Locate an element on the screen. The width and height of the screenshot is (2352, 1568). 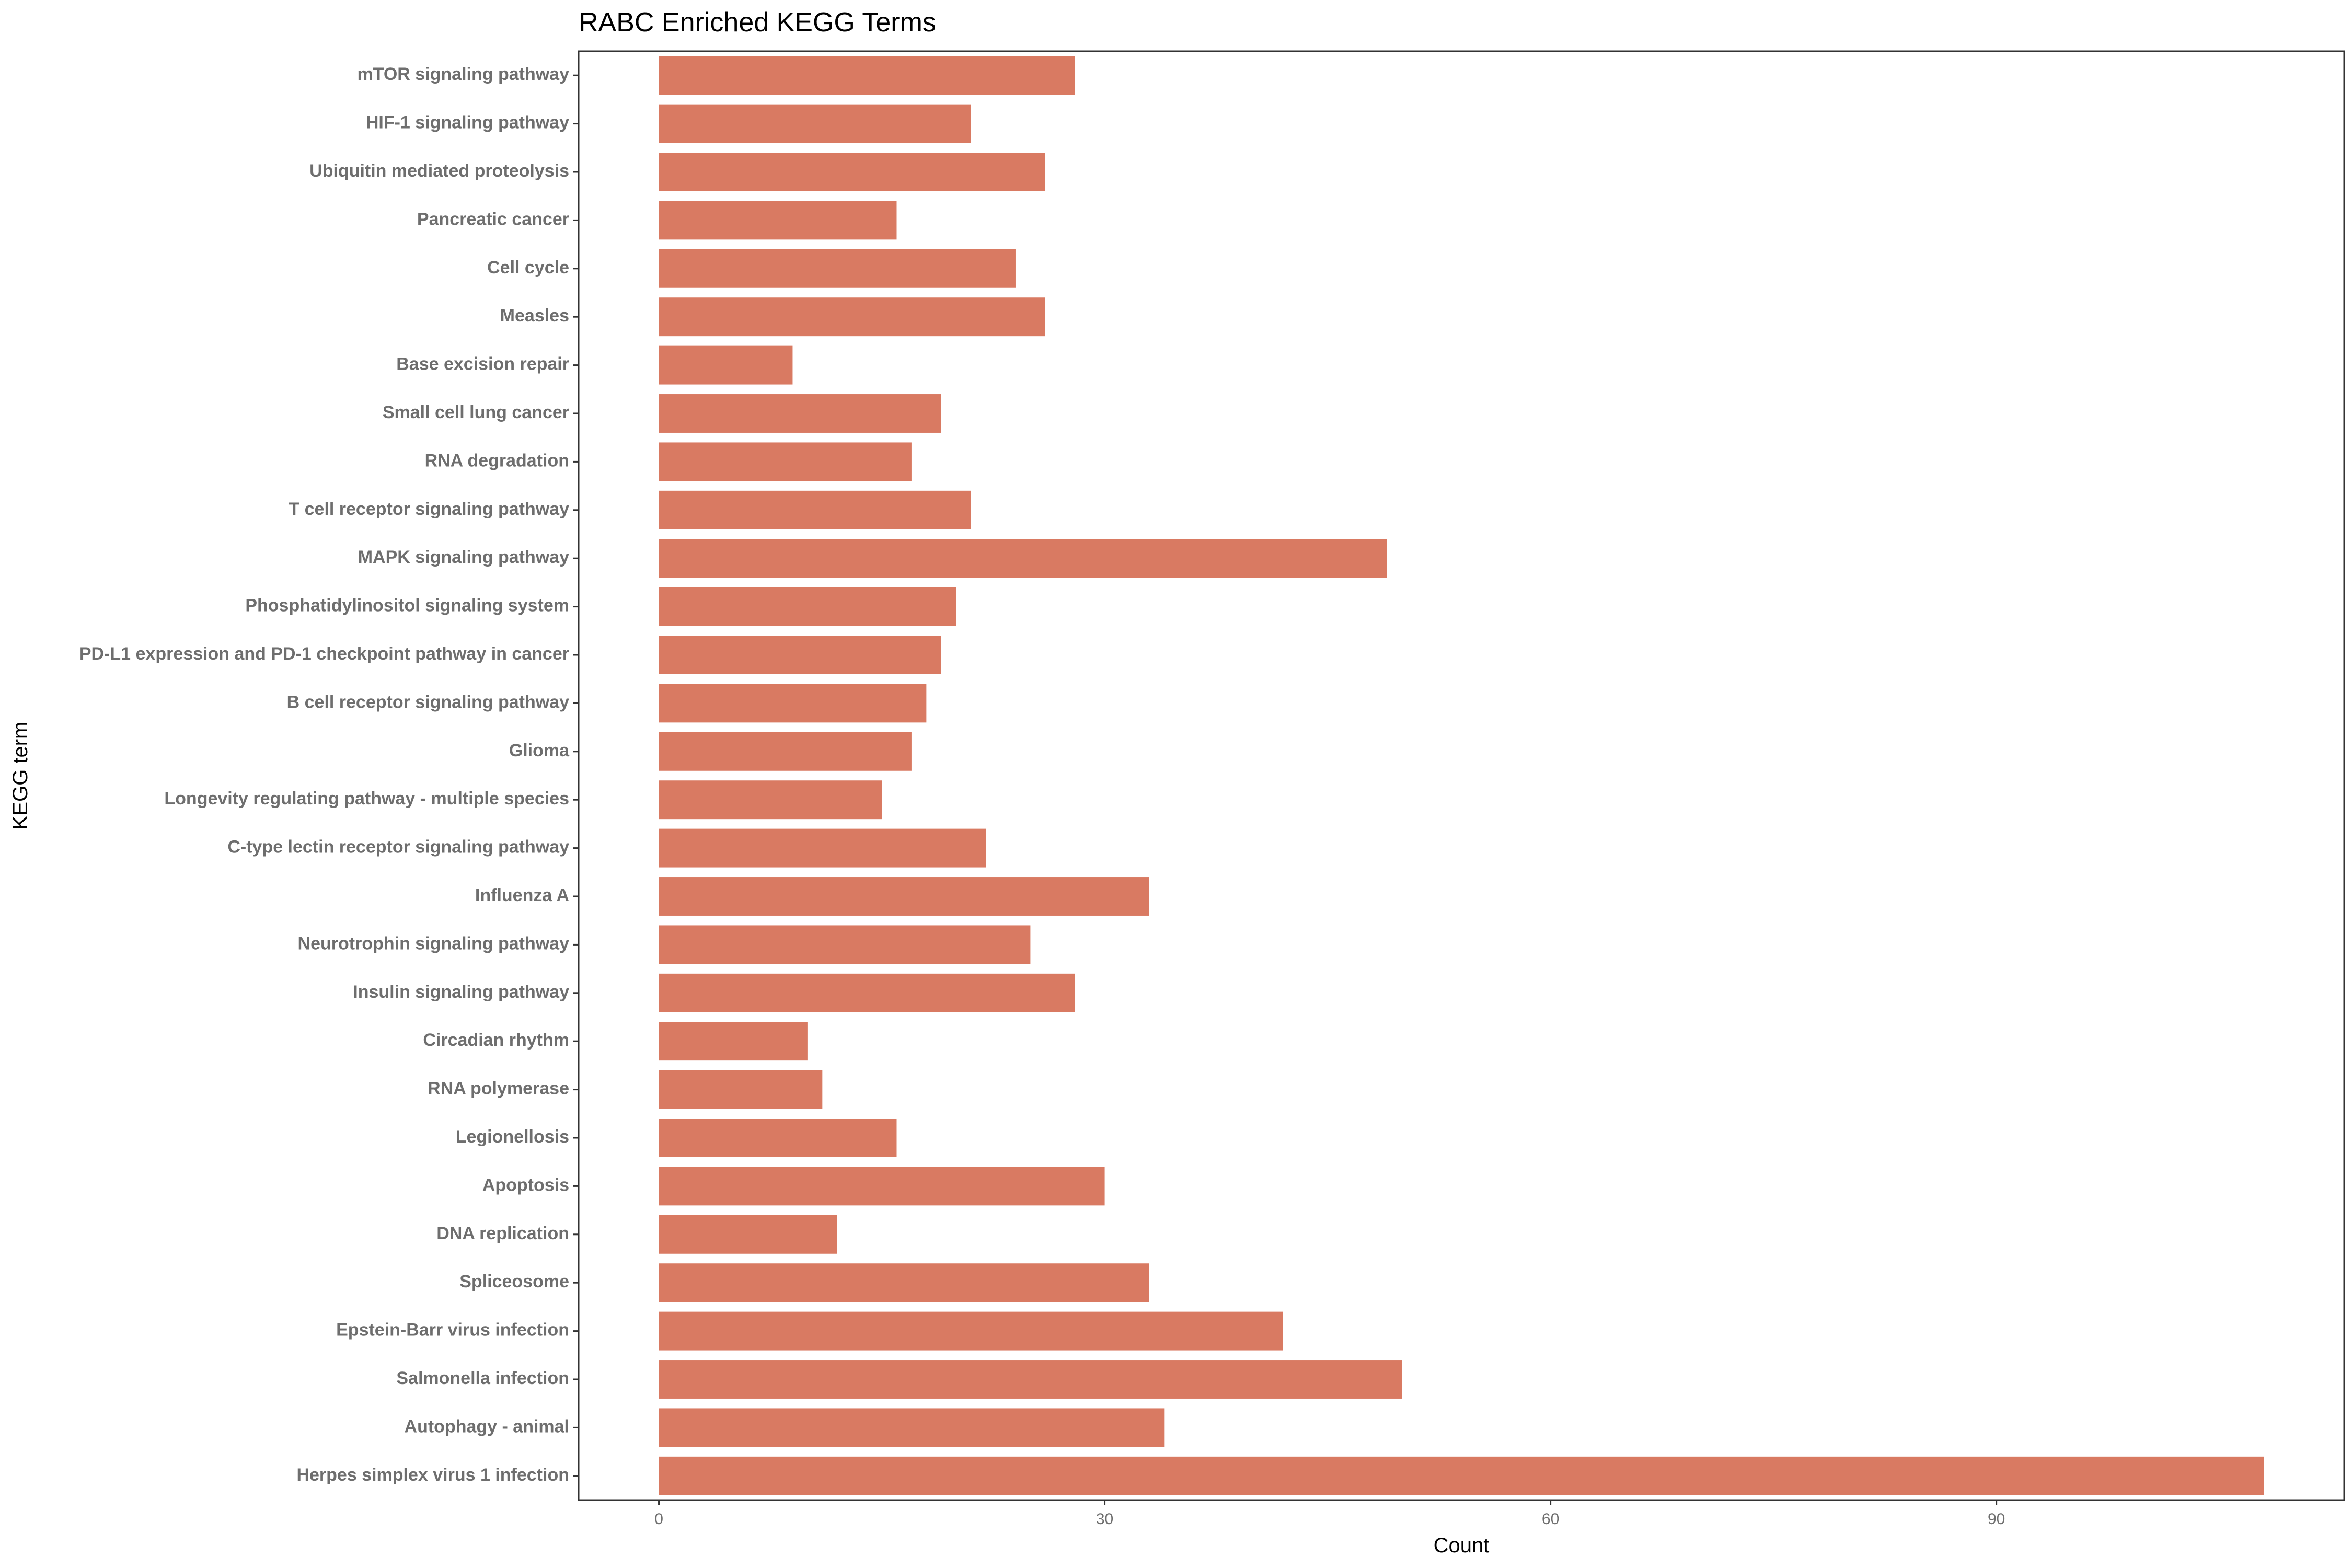
x-tick-label: 30 is located at coordinates (1104, 1519).